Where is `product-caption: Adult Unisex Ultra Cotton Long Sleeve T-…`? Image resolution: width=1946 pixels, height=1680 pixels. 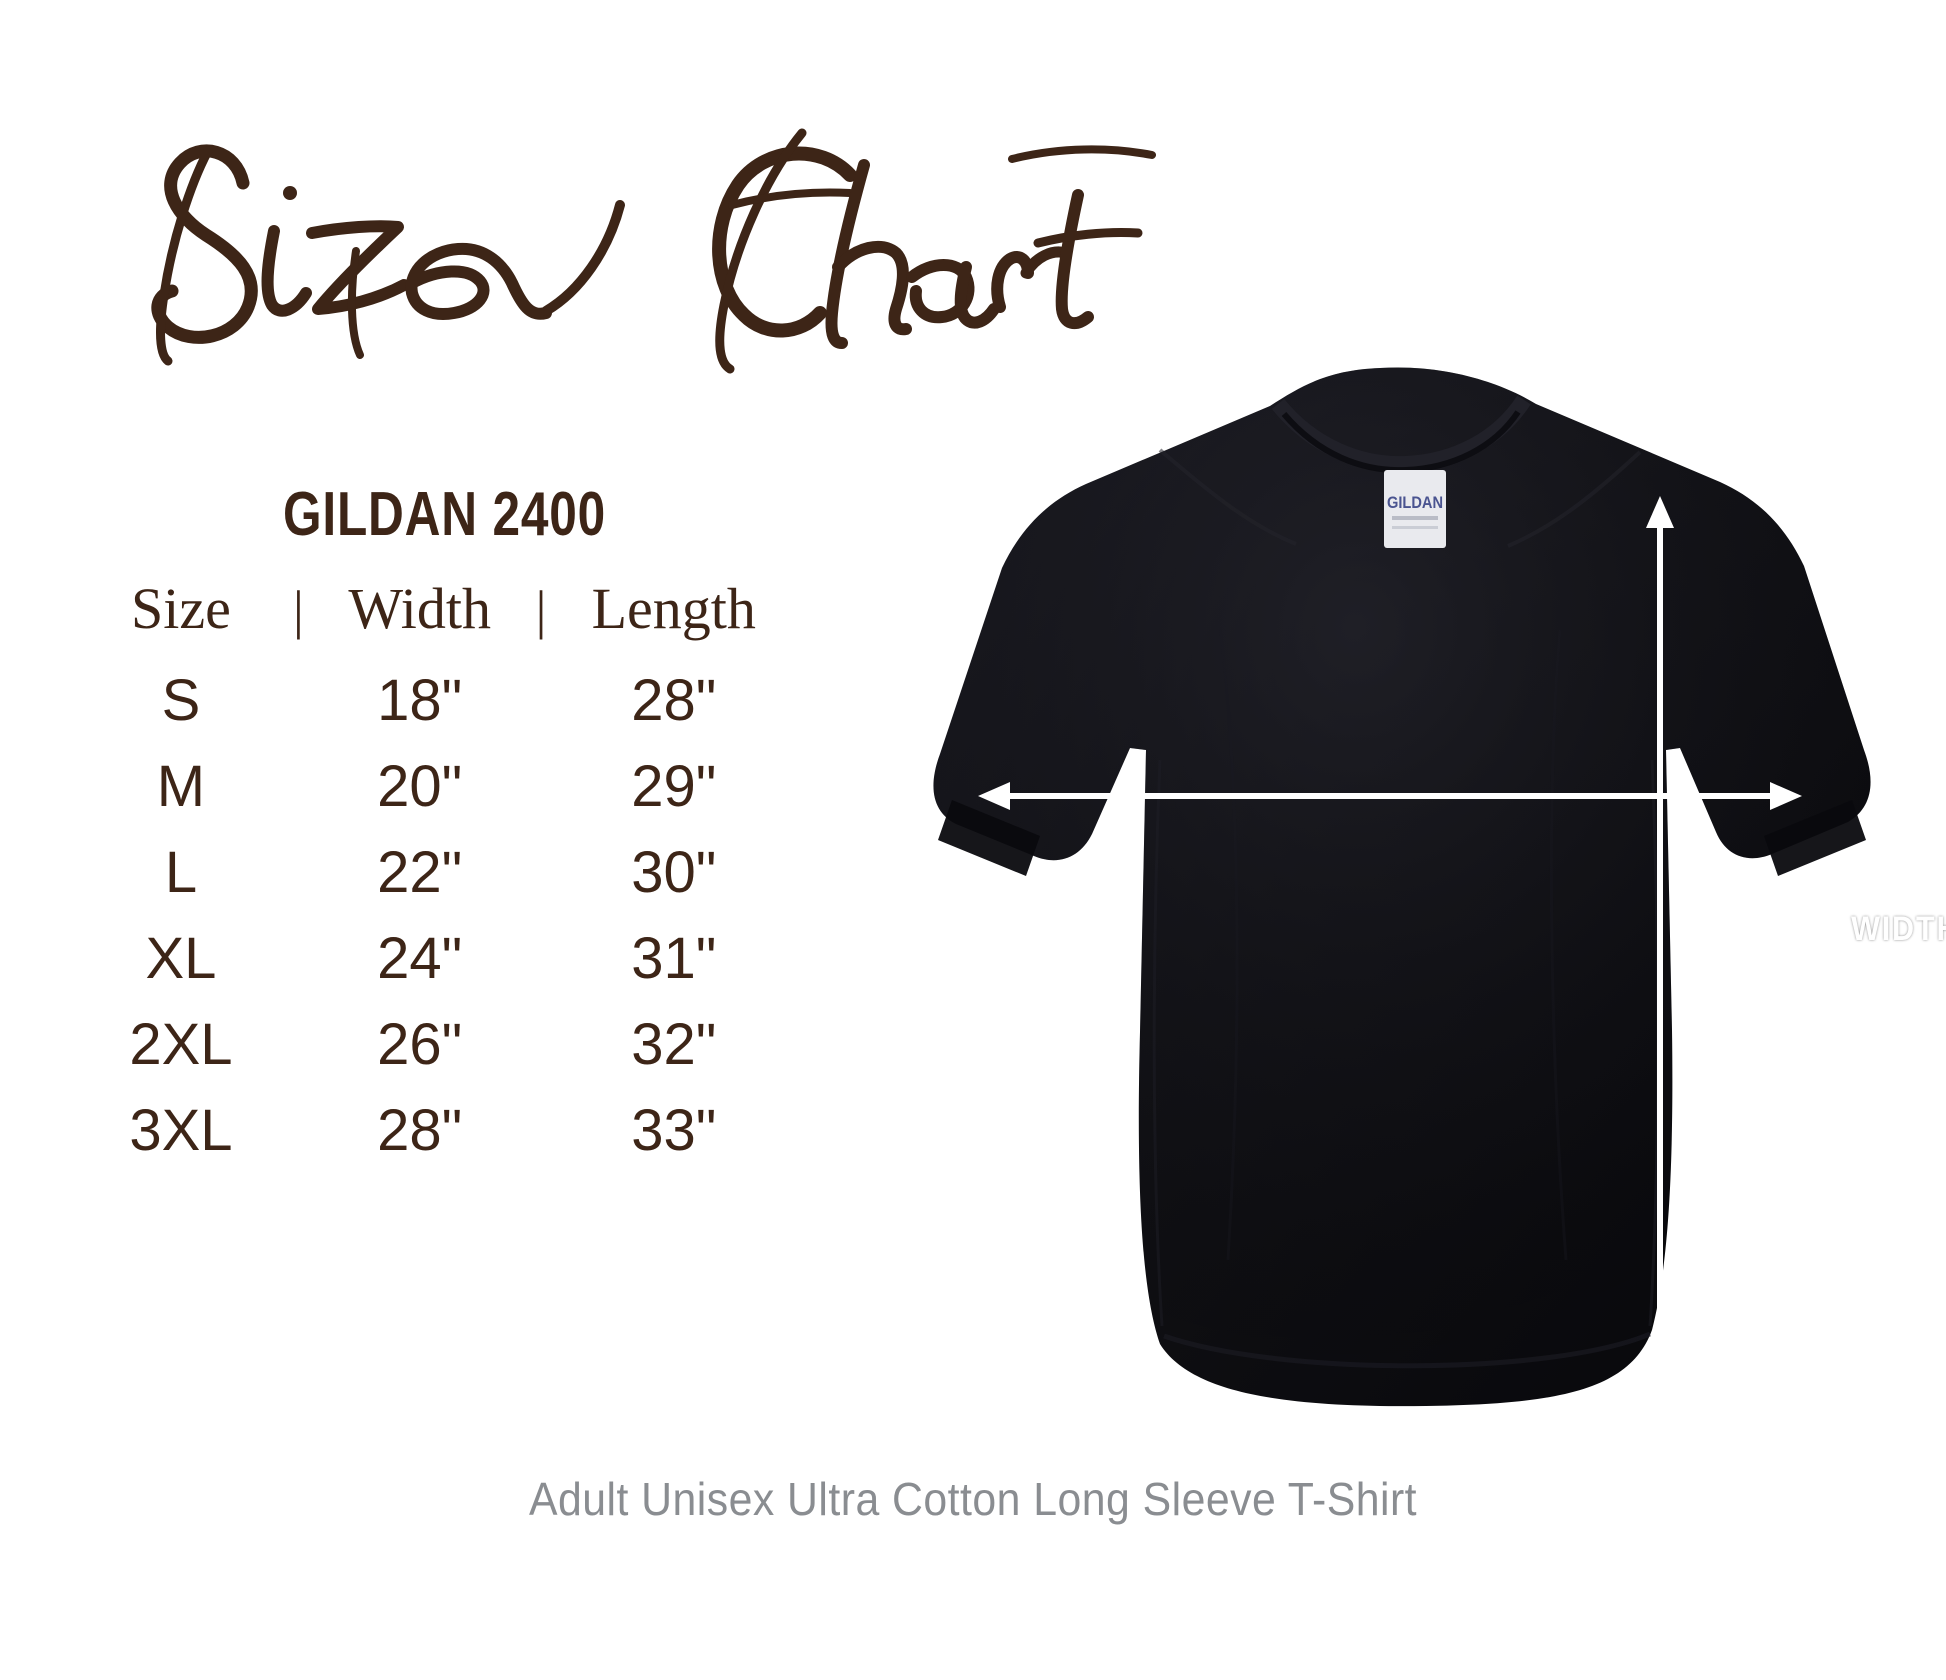
product-caption: Adult Unisex Ultra Cotton Long Sleeve T-… is located at coordinates (973, 1499).